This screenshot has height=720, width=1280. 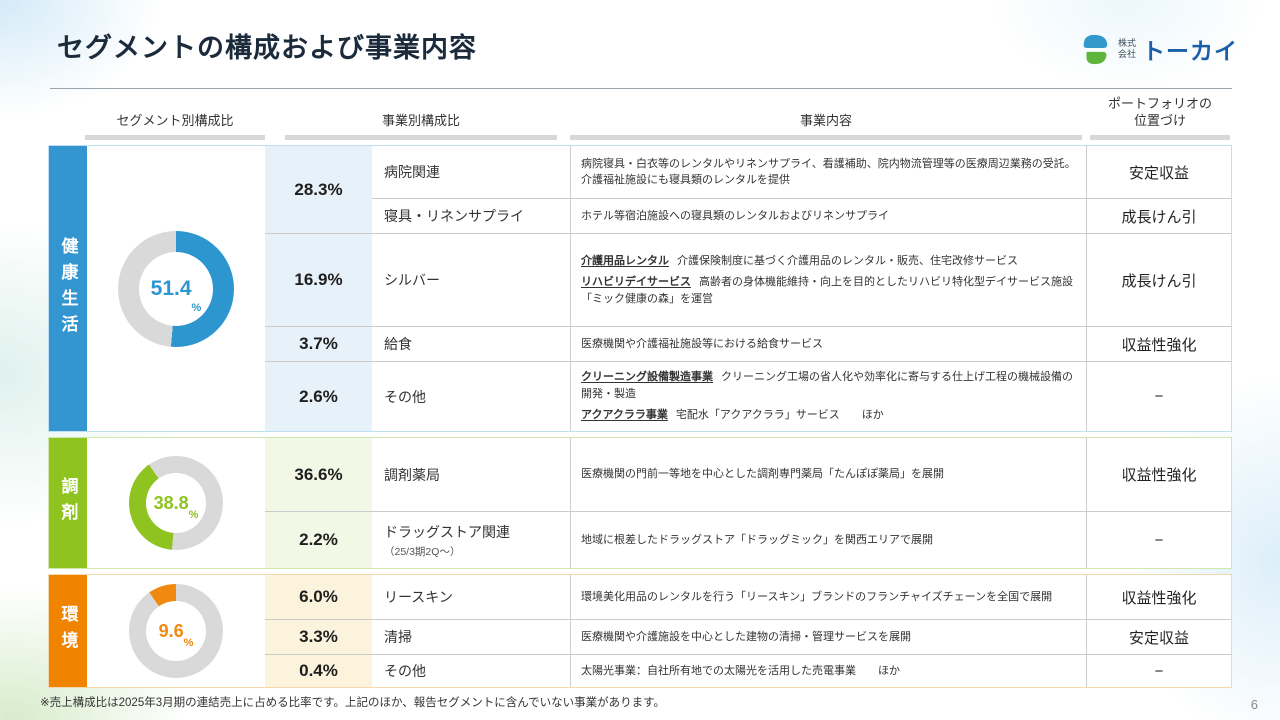 What do you see at coordinates (421, 126) in the screenshot?
I see `column-header-business-ratio: 事業別構成比` at bounding box center [421, 126].